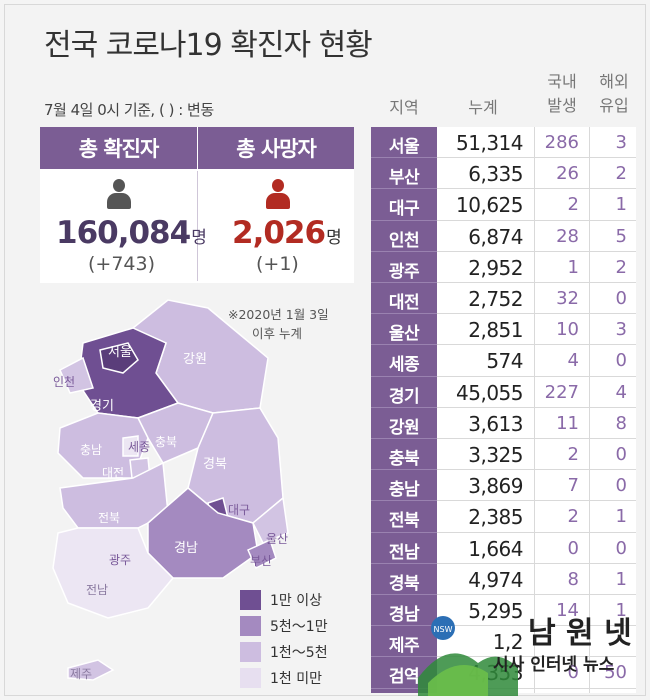 The height and width of the screenshot is (700, 650). Describe the element at coordinates (573, 486) in the screenshot. I see `cell-local: 7` at that location.